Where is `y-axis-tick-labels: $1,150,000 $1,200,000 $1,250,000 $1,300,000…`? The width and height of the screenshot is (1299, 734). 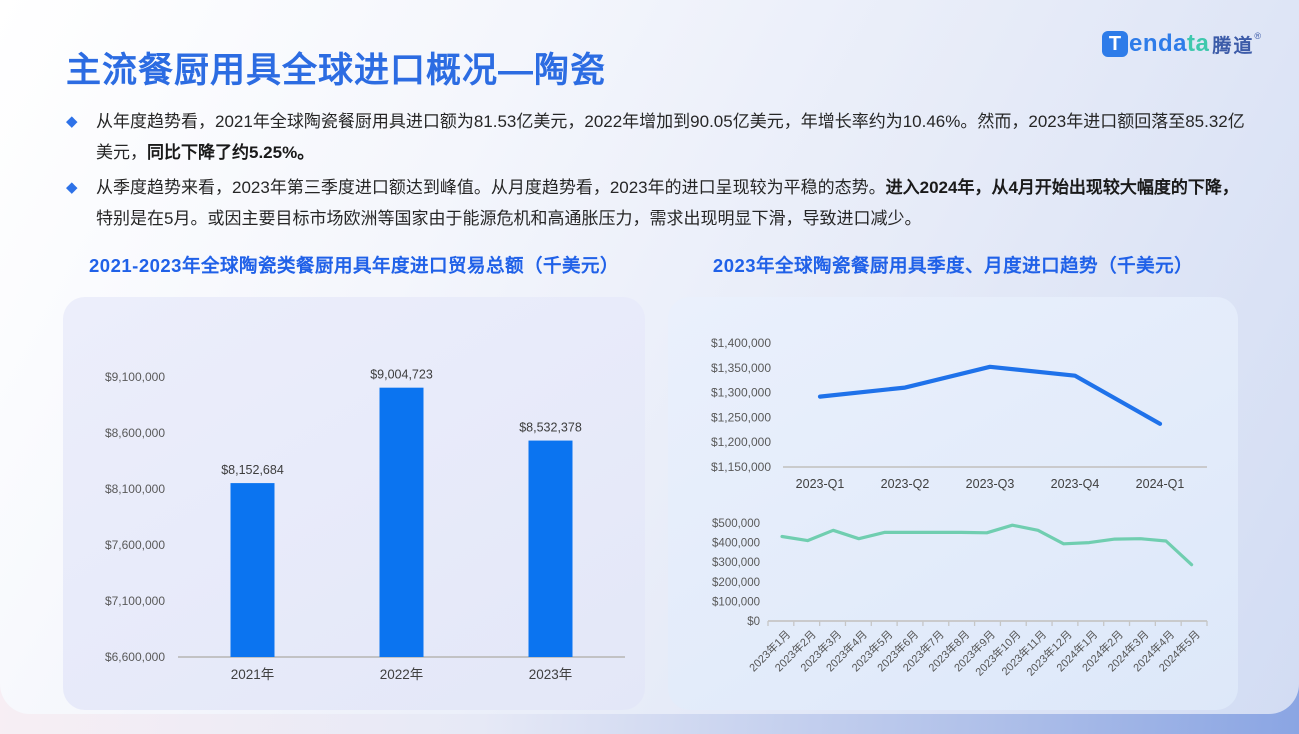 y-axis-tick-labels: $1,150,000 $1,200,000 $1,250,000 $1,300,000… is located at coordinates (741, 405).